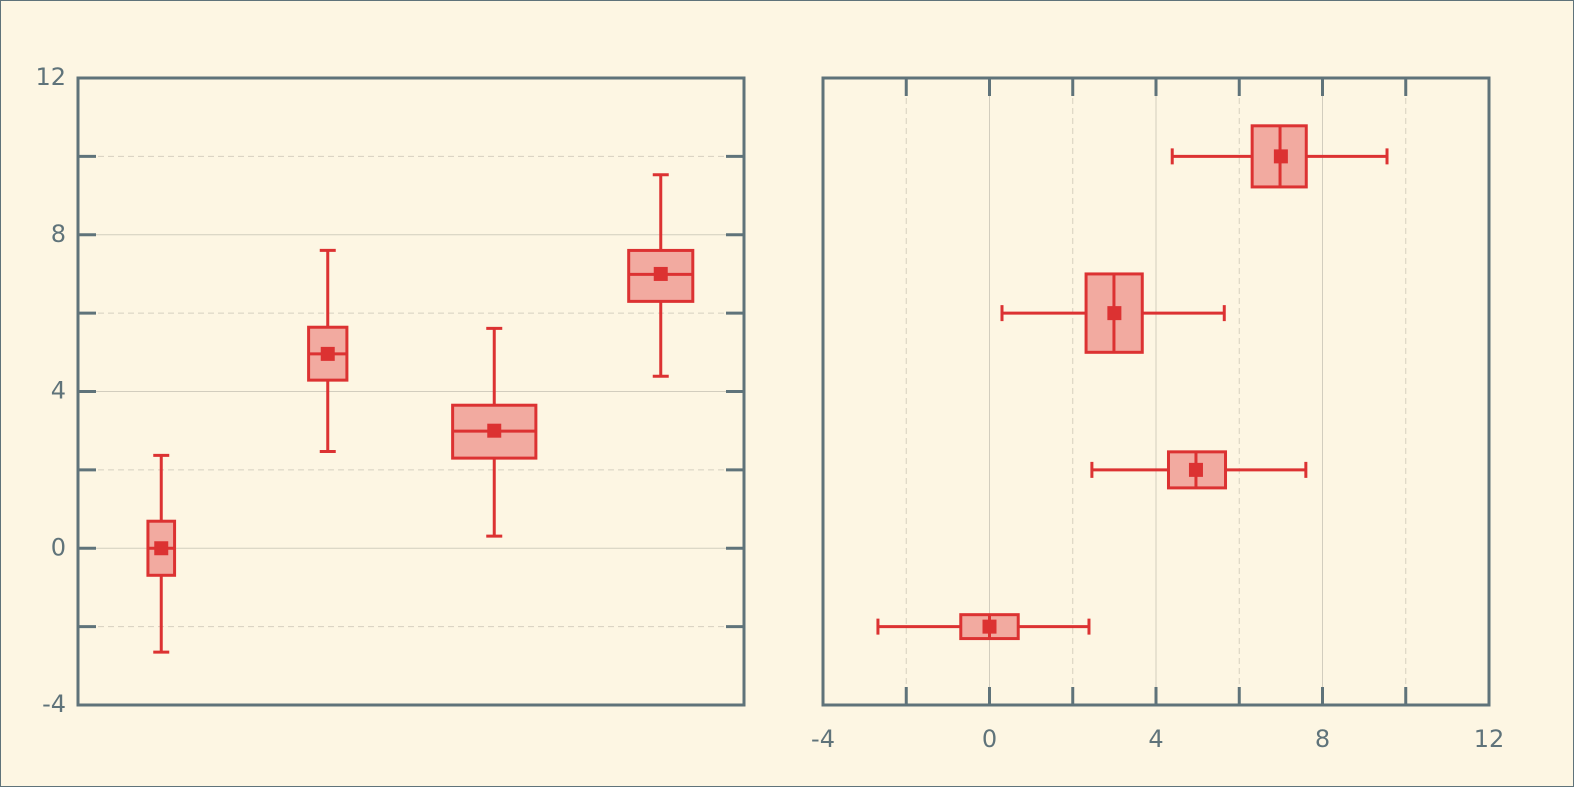  I want to click on y-tick-label: 4, so click(58, 391).